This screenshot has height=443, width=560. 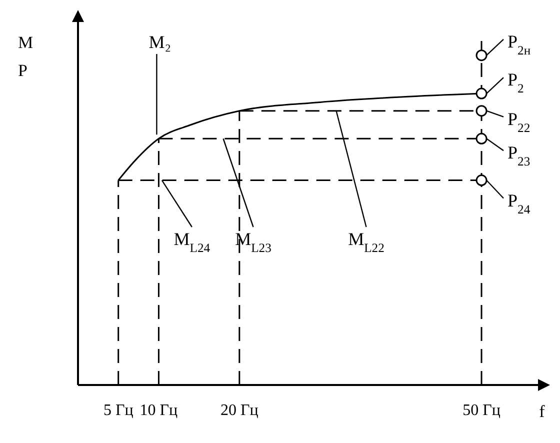 I want to click on x-axis-title: f, so click(x=542, y=411).